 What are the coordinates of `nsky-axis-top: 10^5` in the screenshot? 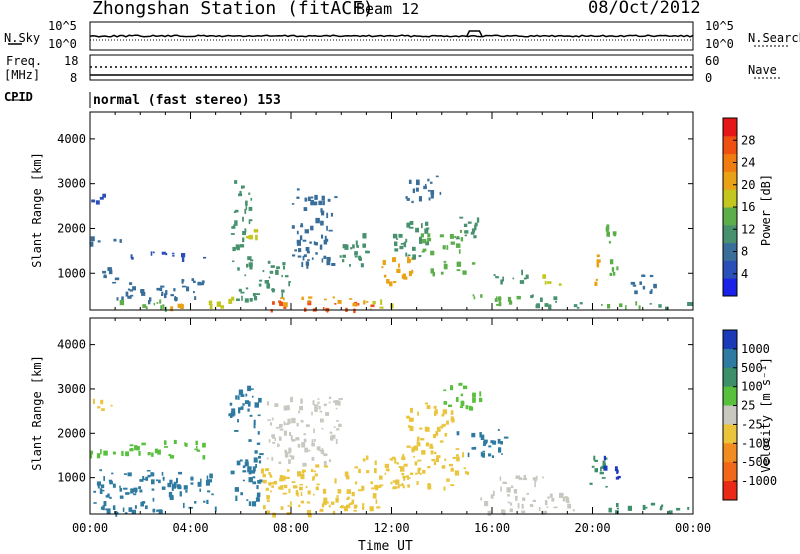 It's located at (62, 26).